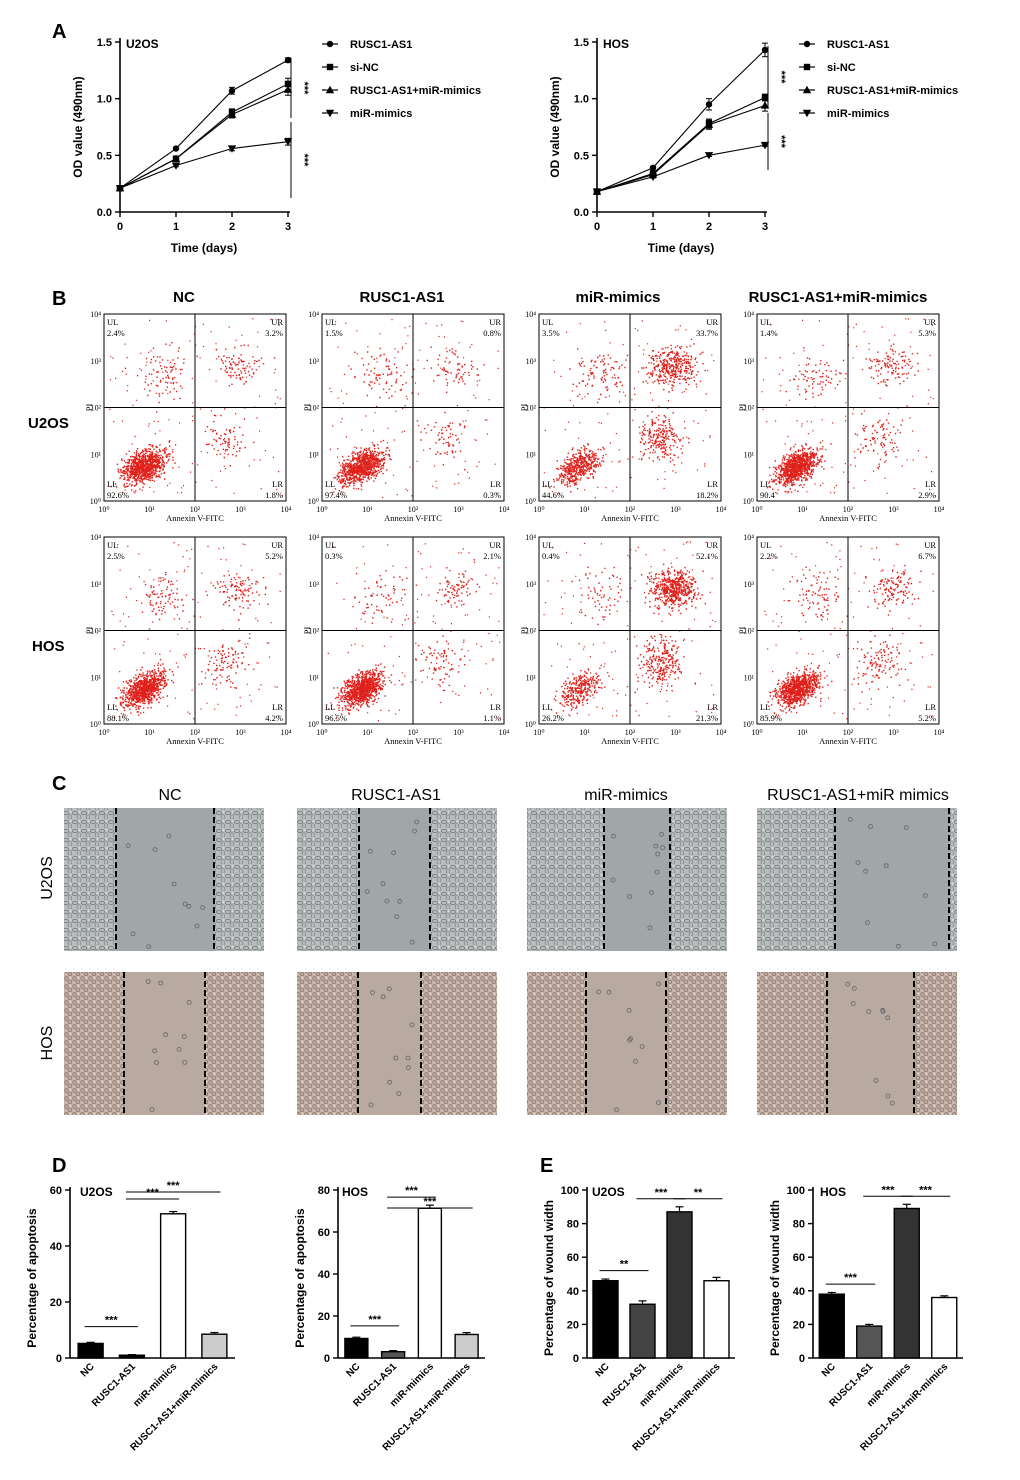  I want to click on wound-image-hos-mir-mimics, so click(627, 1043).